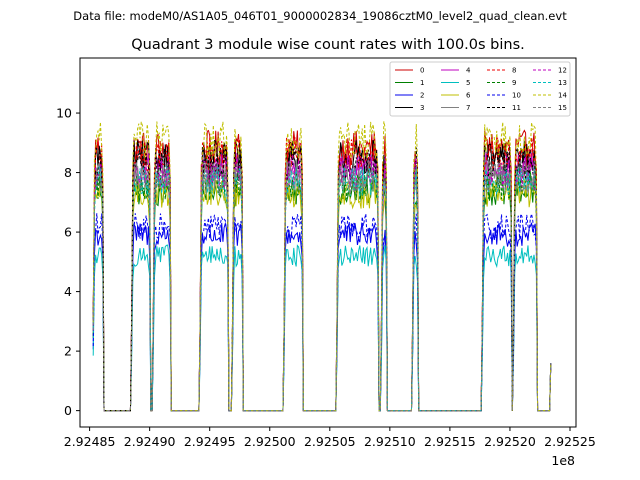 The width and height of the screenshot is (640, 480). I want to click on legend-box, so click(480, 89).